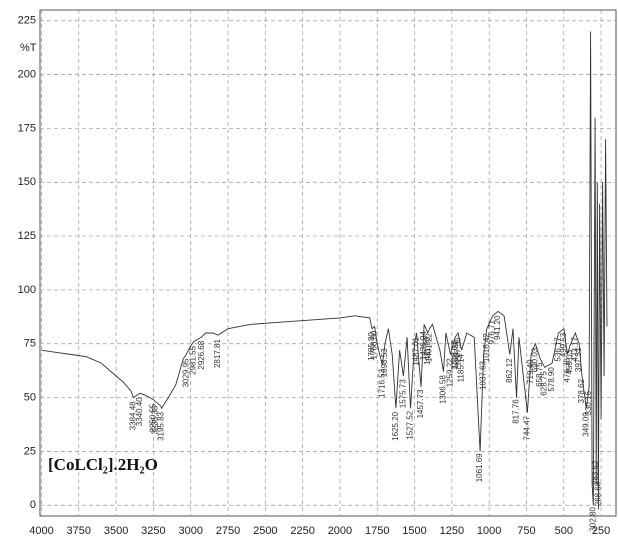 The width and height of the screenshot is (618, 542). Describe the element at coordinates (489, 531) in the screenshot. I see `x-tick-label: 1000` at that location.